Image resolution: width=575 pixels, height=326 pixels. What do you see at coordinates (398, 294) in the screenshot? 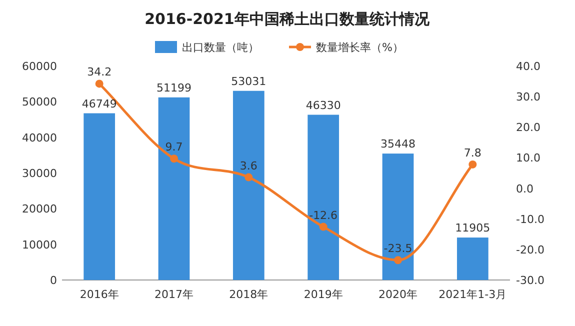
I see `x-tick-label: 2020年` at bounding box center [398, 294].